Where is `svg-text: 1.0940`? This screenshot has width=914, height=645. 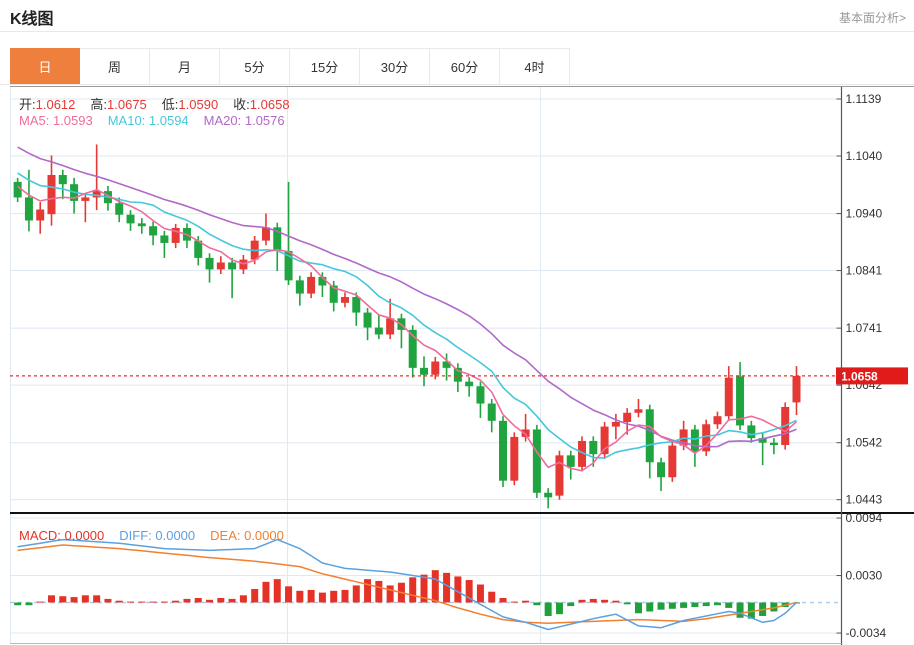
svg-text: 1.0940 is located at coordinates (864, 214).